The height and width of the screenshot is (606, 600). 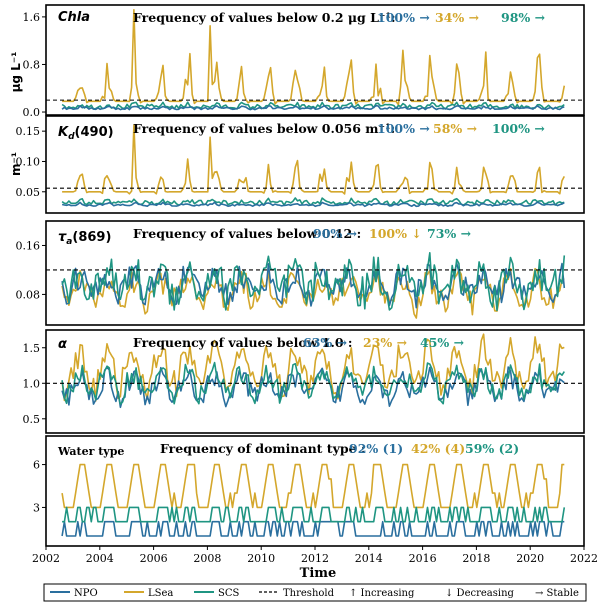 I want to click on xtick-label: 2008, so click(x=207, y=558).